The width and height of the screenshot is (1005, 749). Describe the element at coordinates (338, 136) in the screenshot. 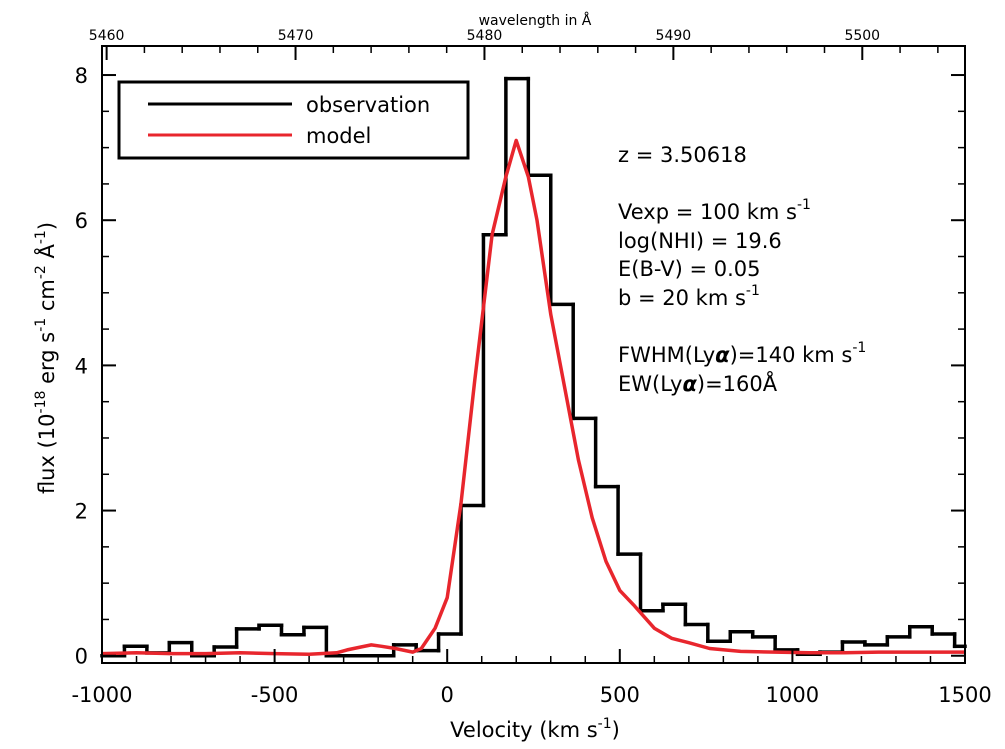

I see `legend-label-model: model` at that location.